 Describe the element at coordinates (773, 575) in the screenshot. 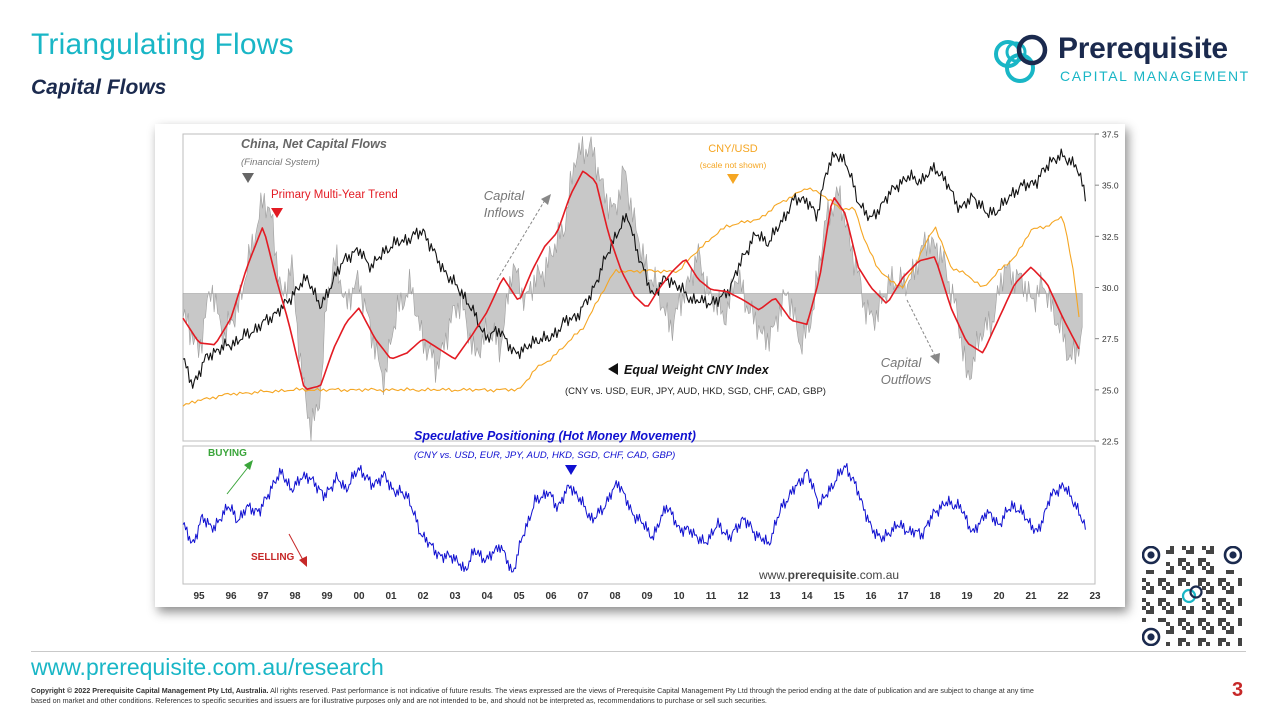

I see `watermark-pre: www.` at that location.